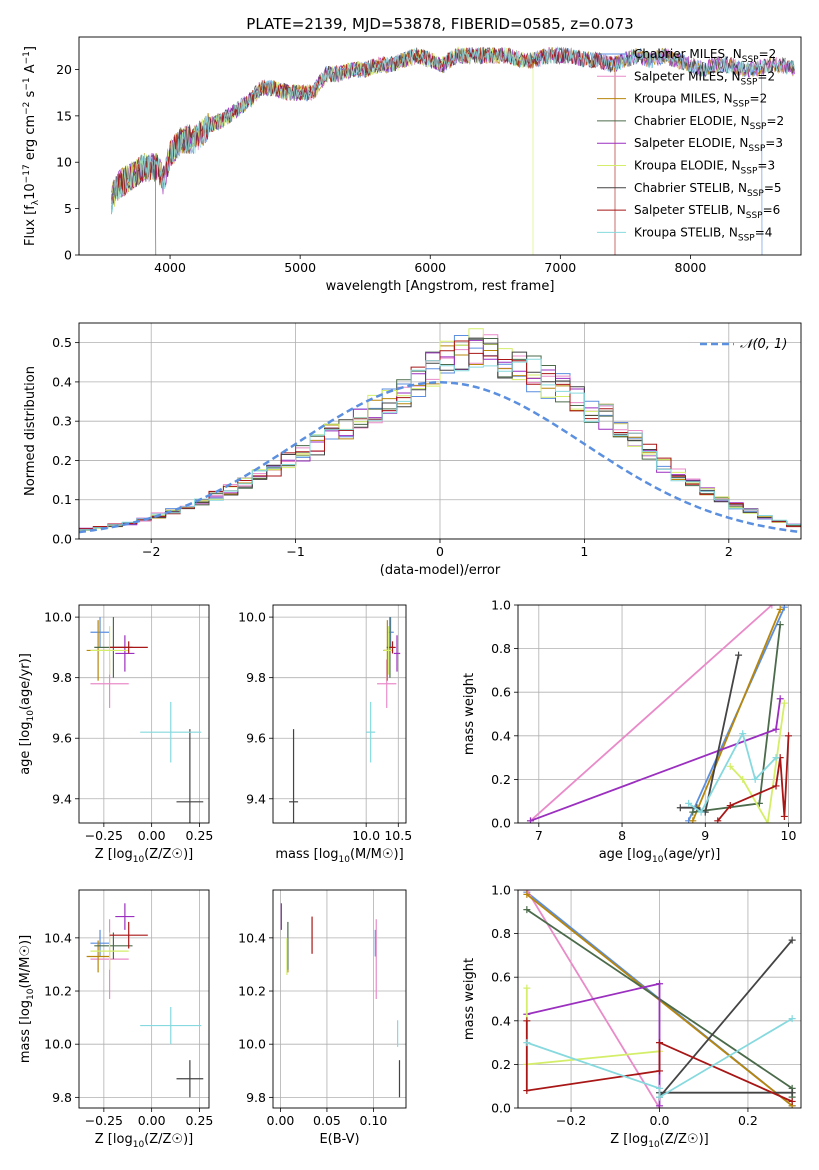 The height and width of the screenshot is (1170, 819). Describe the element at coordinates (453, 129) in the screenshot. I see `spectrum-line` at that location.